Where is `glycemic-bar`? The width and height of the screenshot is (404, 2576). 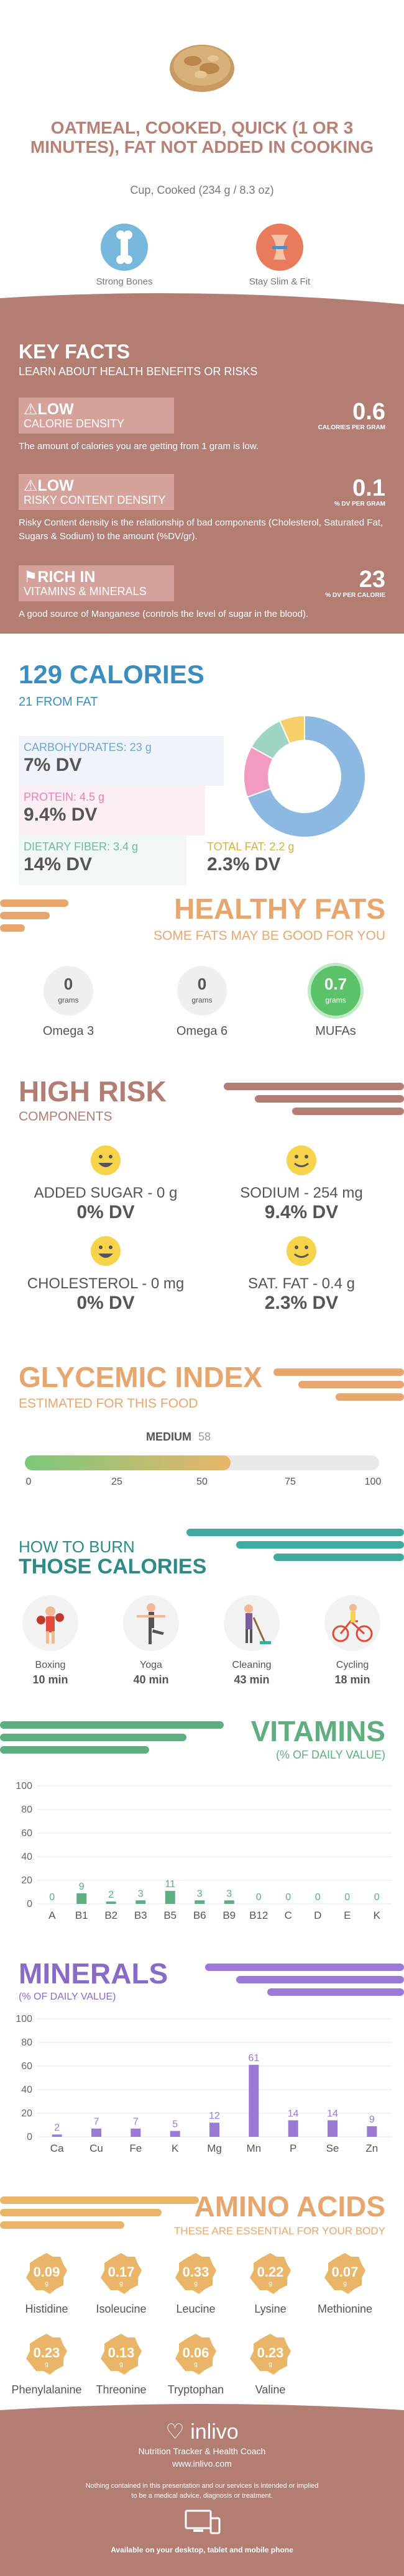 glycemic-bar is located at coordinates (202, 1462).